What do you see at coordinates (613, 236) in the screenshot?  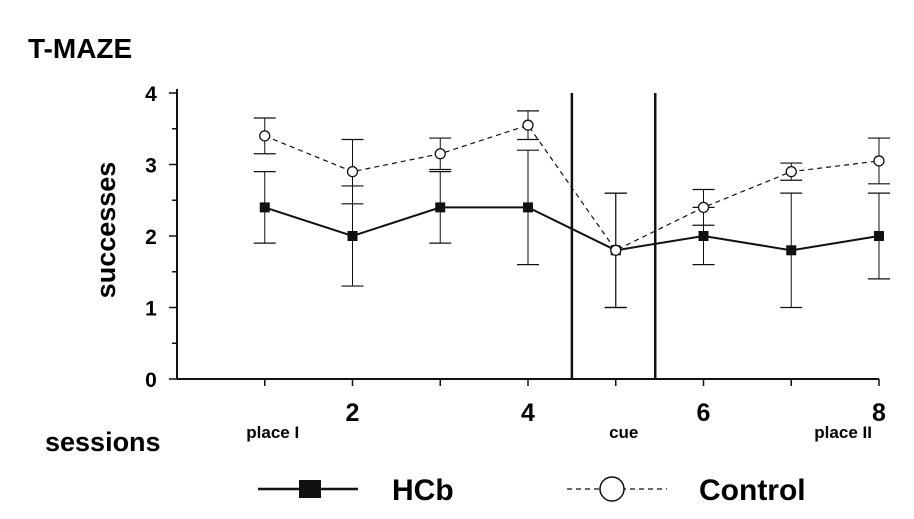 I see `phase-dividers` at bounding box center [613, 236].